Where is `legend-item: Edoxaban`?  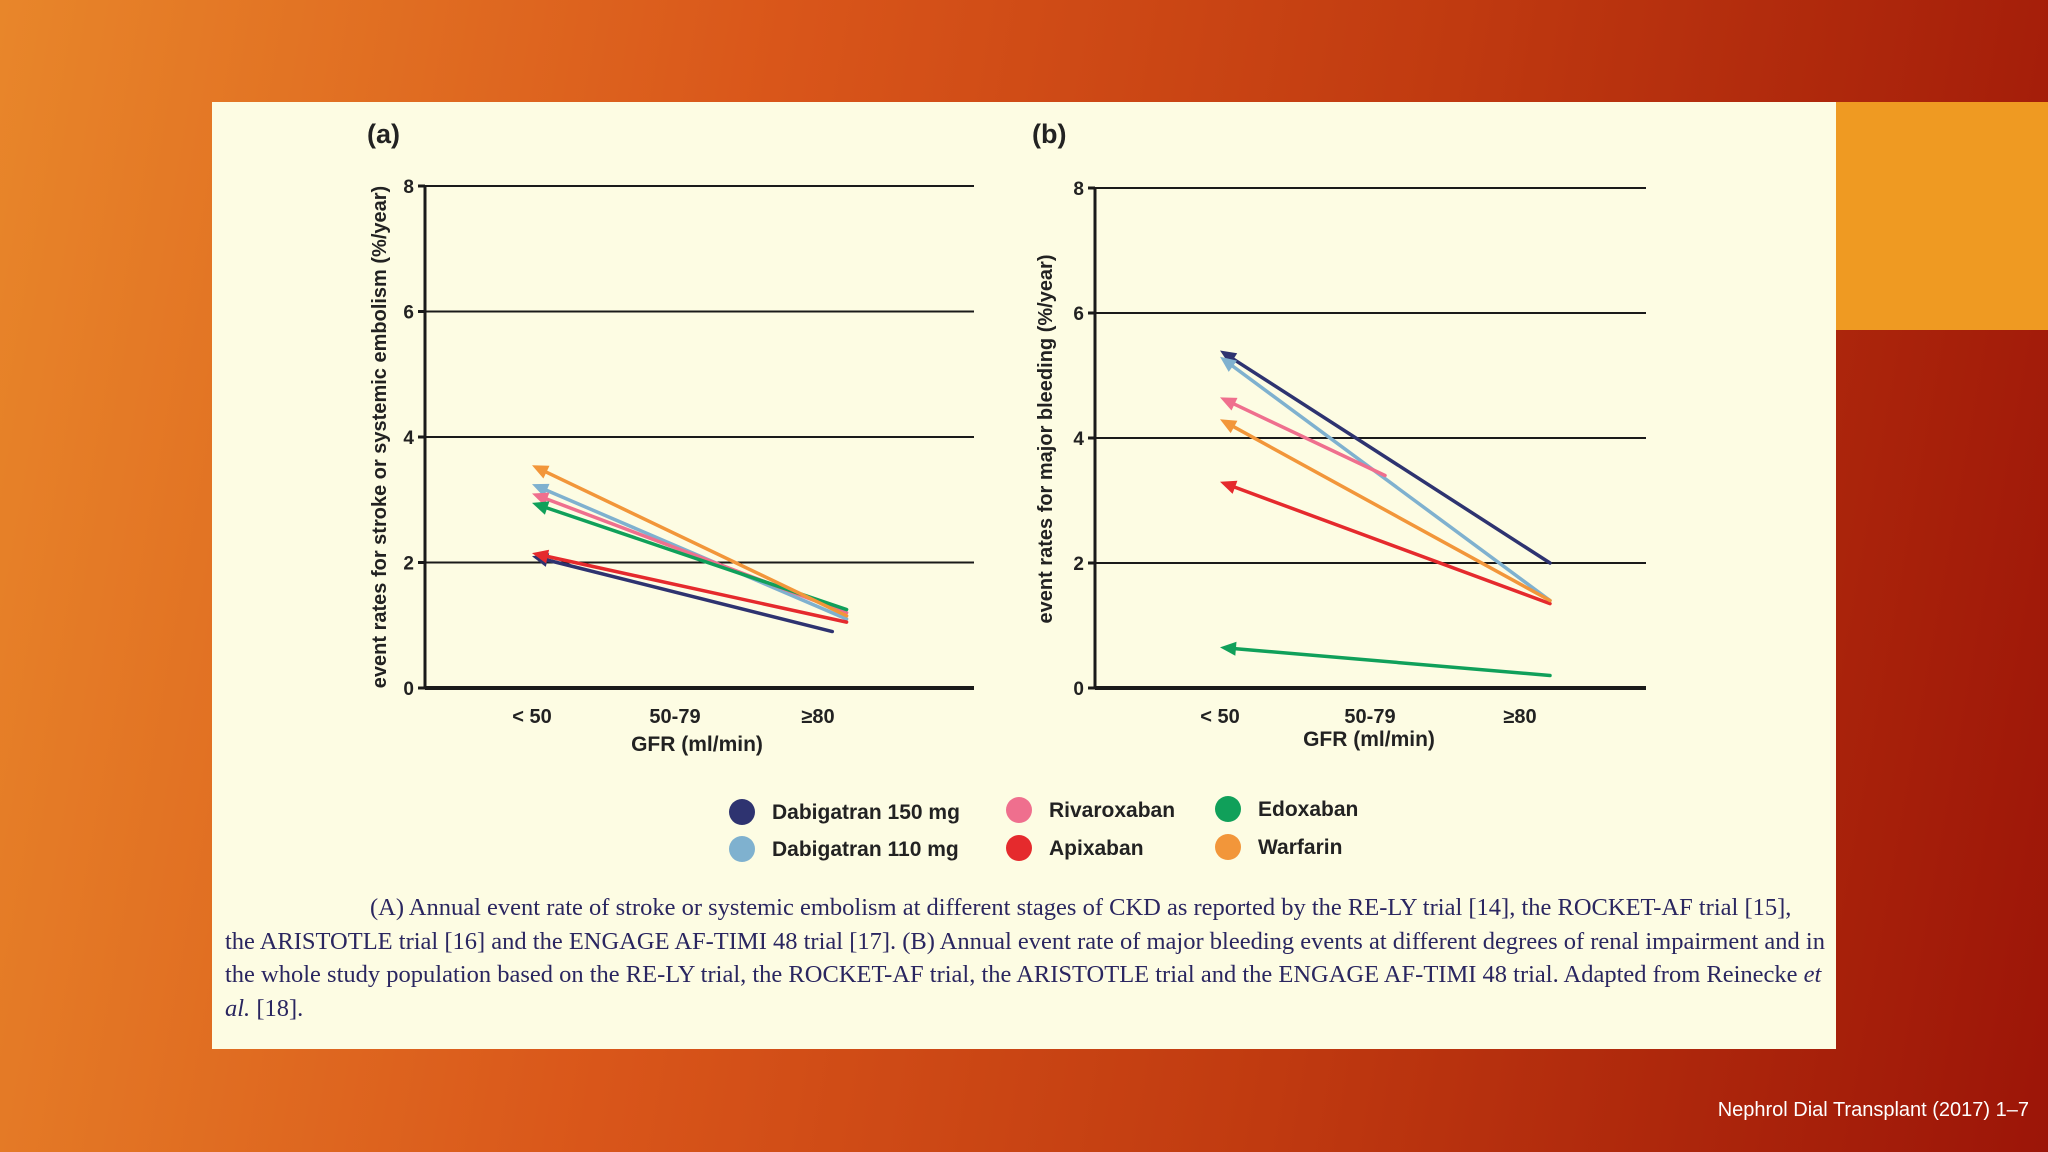
legend-item: Edoxaban is located at coordinates (1286, 809).